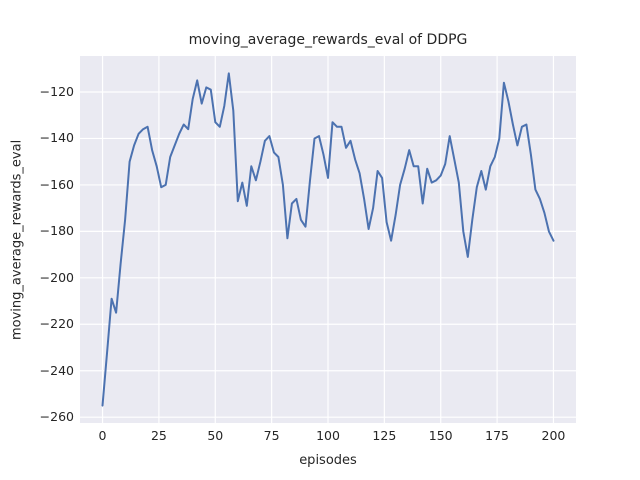 The height and width of the screenshot is (480, 640). Describe the element at coordinates (158, 435) in the screenshot. I see `x-tick-label: 25` at that location.